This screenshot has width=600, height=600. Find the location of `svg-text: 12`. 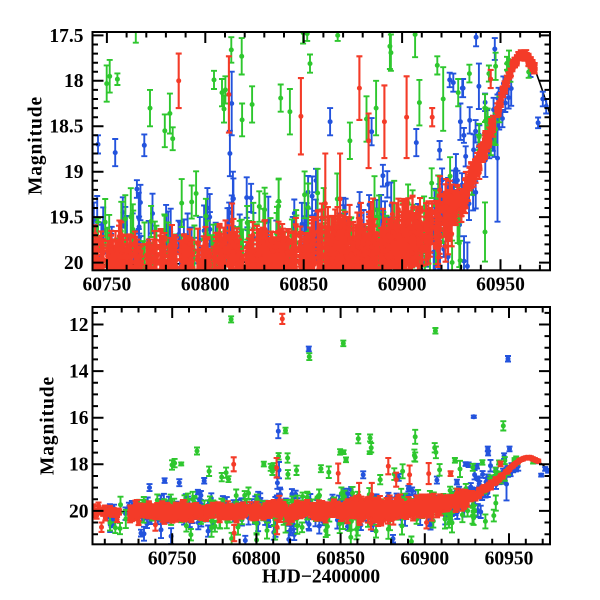

svg-text: 12 is located at coordinates (79, 325).